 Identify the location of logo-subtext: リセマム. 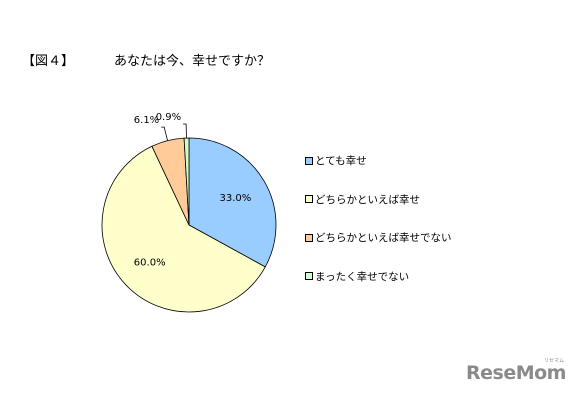
(553, 361).